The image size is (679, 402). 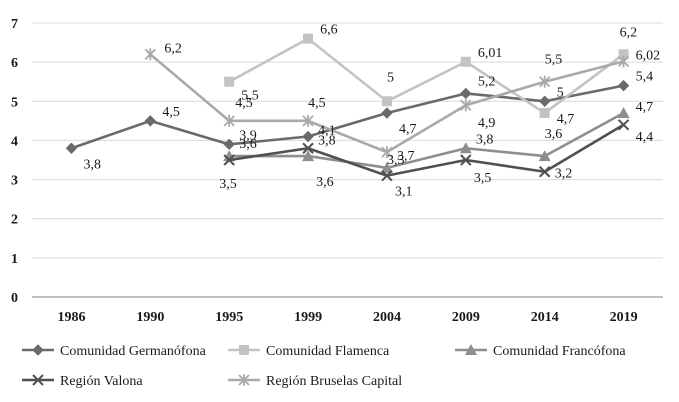 I want to click on data-label: 6,02, so click(x=648, y=55).